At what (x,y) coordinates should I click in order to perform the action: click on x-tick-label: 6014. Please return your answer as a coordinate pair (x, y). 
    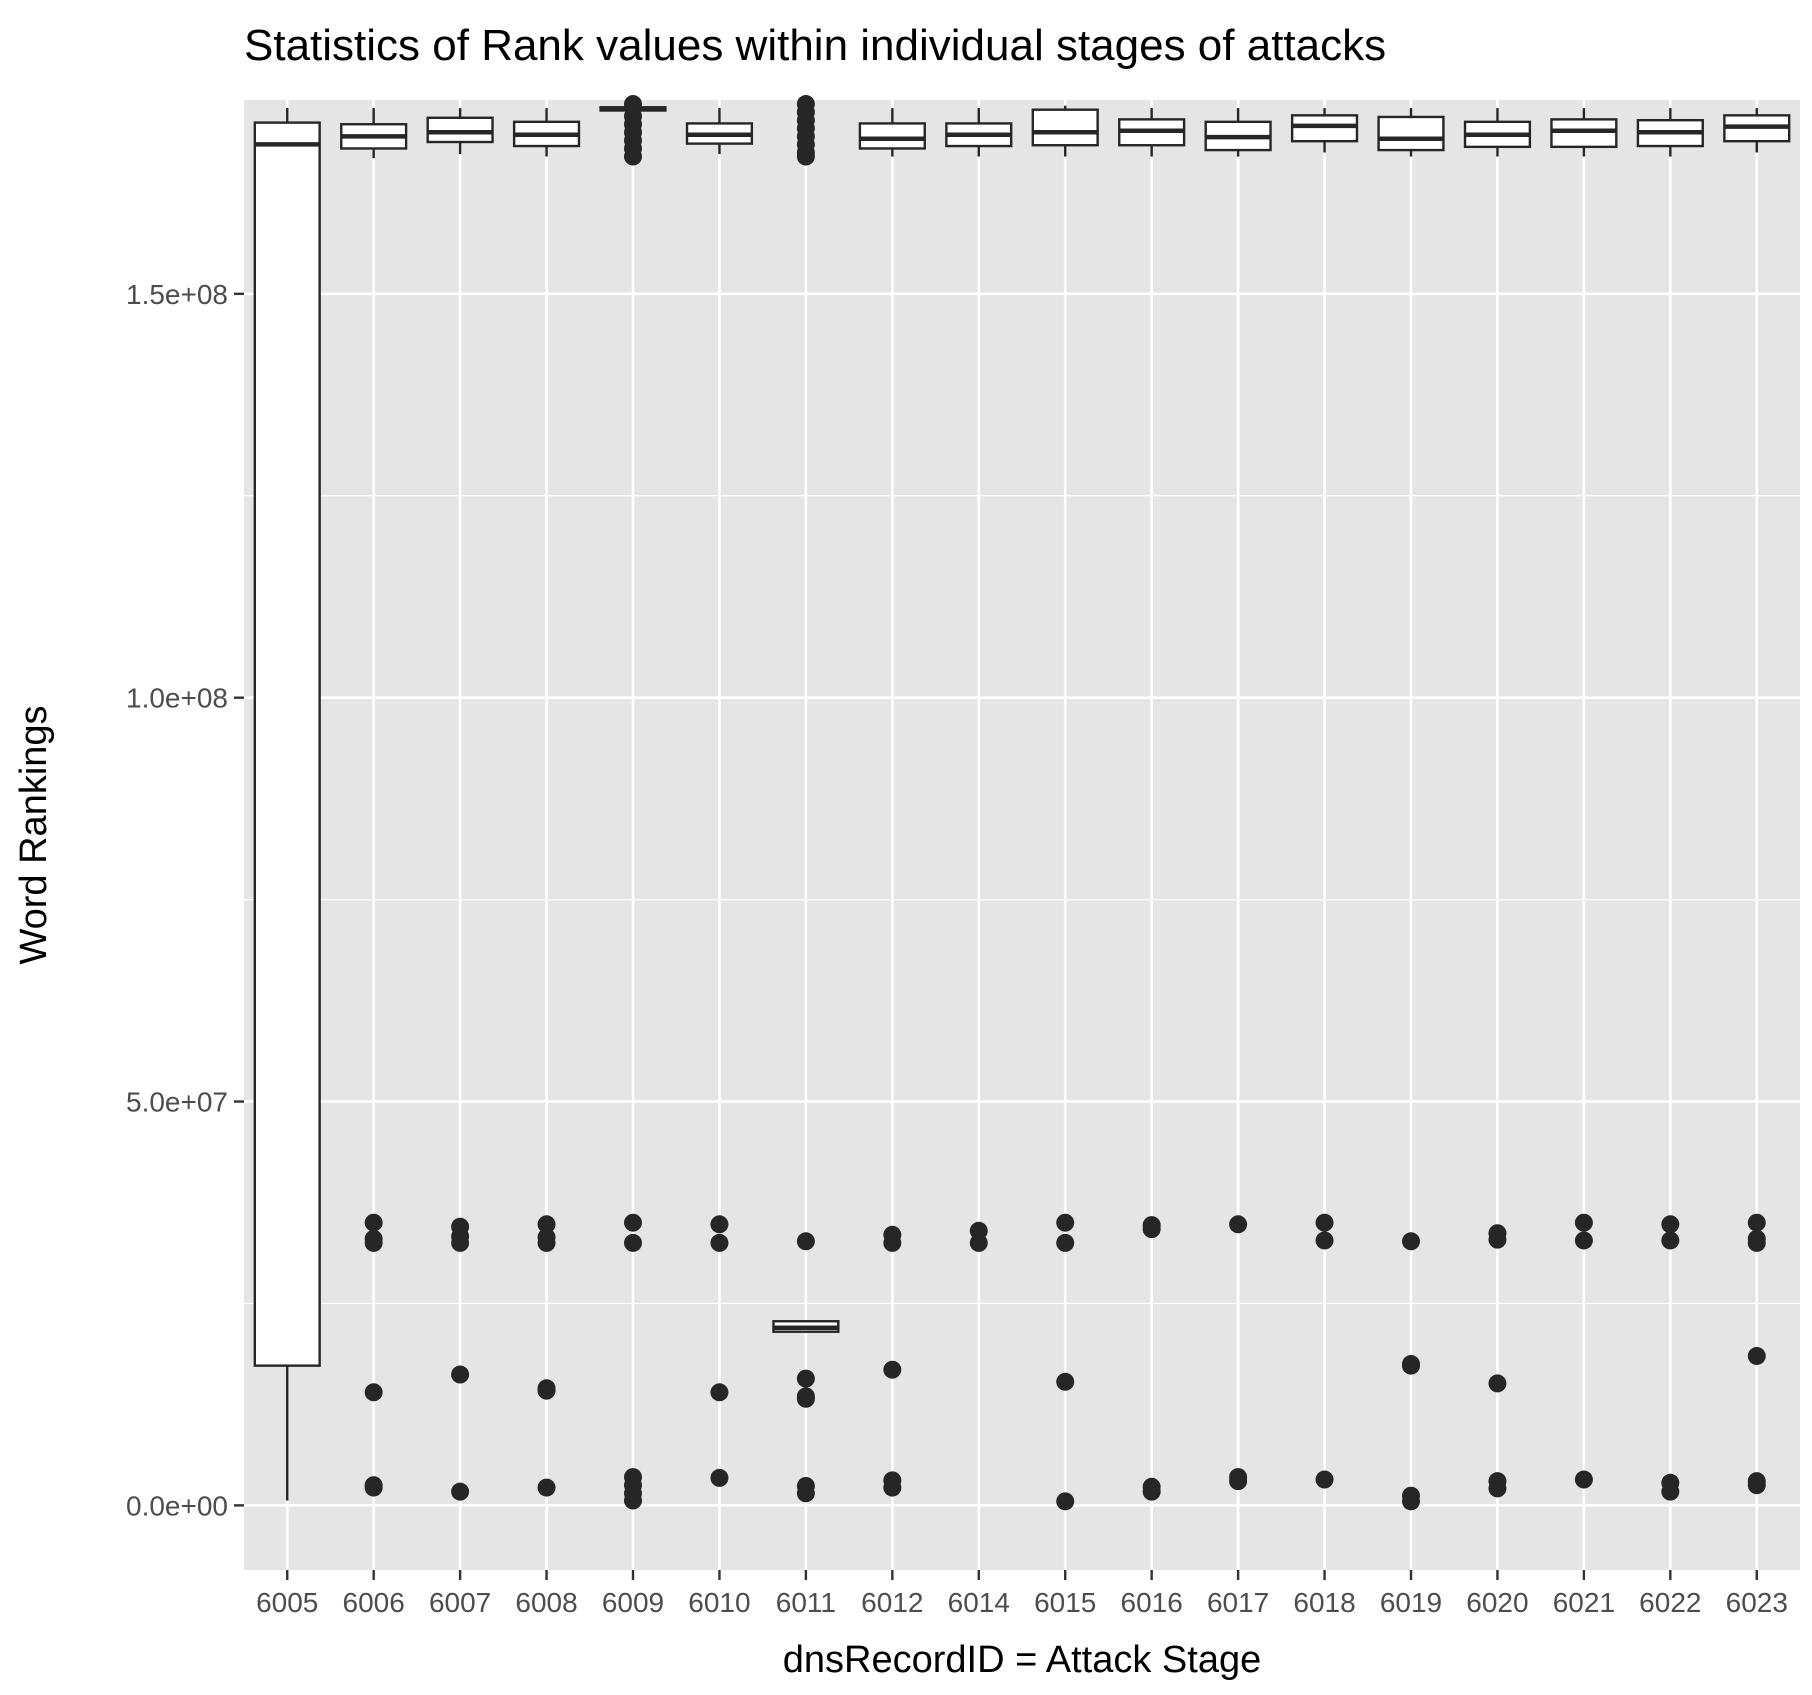
    Looking at the image, I should click on (979, 1602).